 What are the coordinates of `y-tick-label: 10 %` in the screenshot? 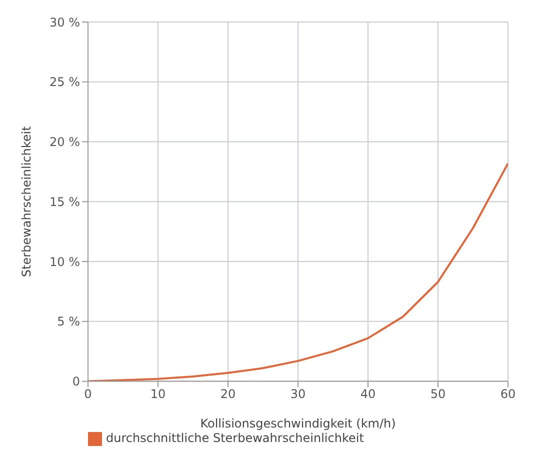 It's located at (65, 261).